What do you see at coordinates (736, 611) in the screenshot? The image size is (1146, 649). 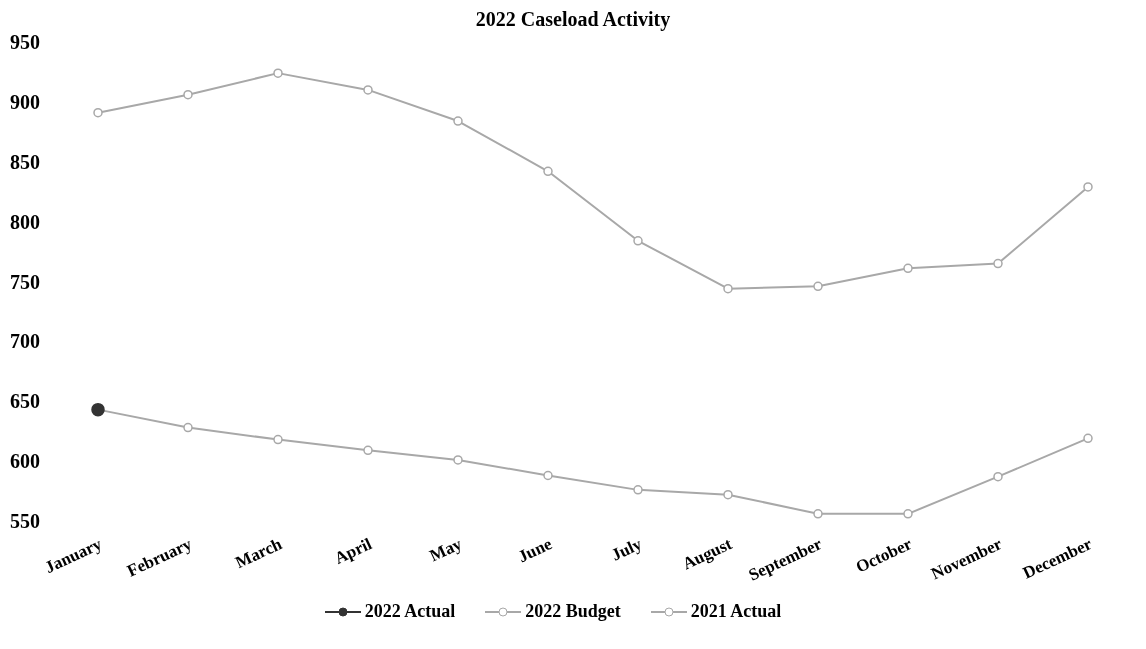 I see `legend-label: 2021 Actual` at bounding box center [736, 611].